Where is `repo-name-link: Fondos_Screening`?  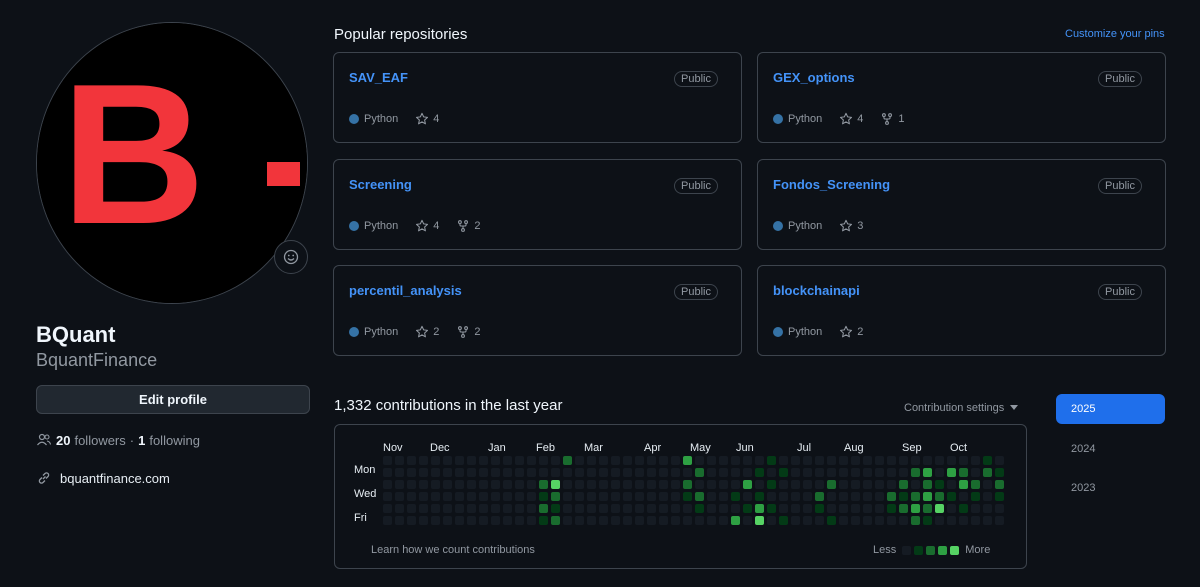
repo-name-link: Fondos_Screening is located at coordinates (832, 184).